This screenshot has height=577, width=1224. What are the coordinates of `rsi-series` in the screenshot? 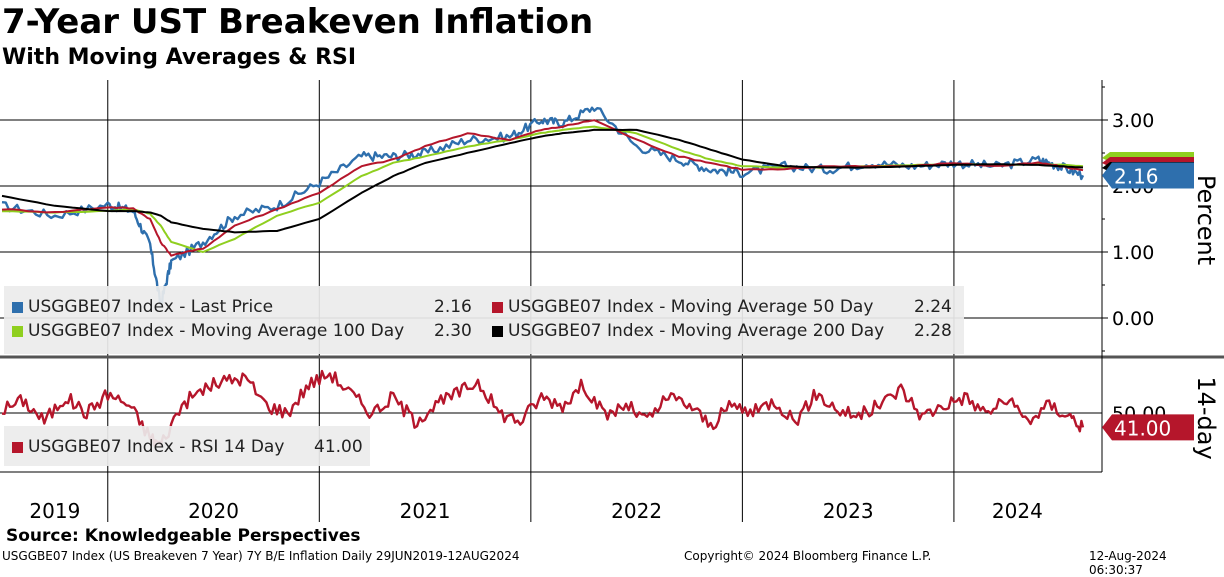 It's located at (543, 408).